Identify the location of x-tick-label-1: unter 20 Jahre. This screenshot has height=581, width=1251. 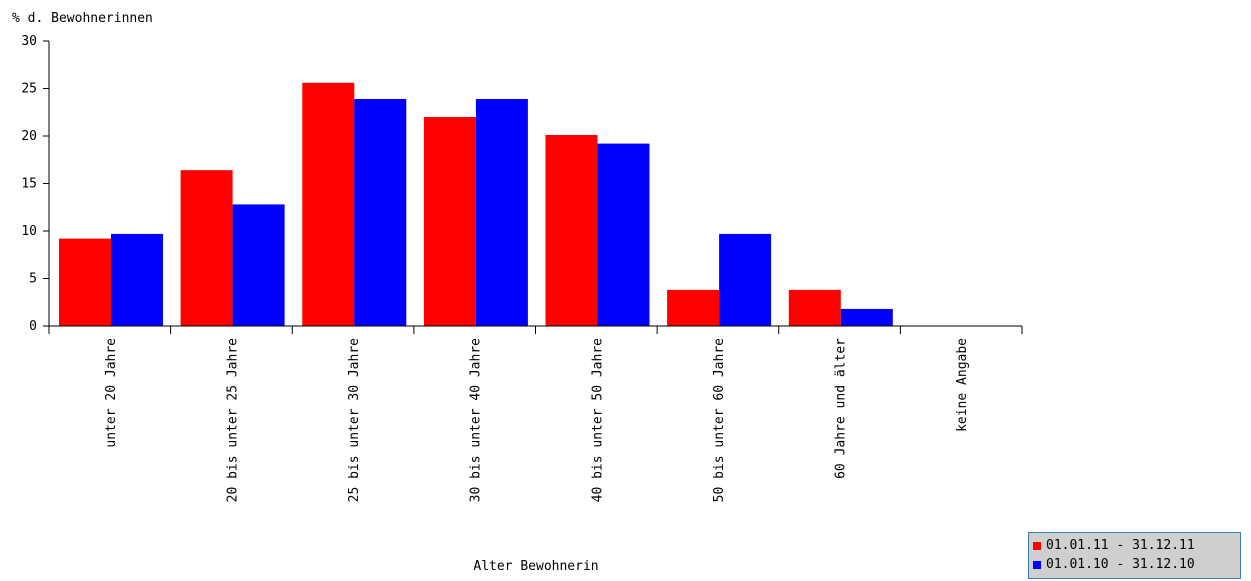
(111, 393).